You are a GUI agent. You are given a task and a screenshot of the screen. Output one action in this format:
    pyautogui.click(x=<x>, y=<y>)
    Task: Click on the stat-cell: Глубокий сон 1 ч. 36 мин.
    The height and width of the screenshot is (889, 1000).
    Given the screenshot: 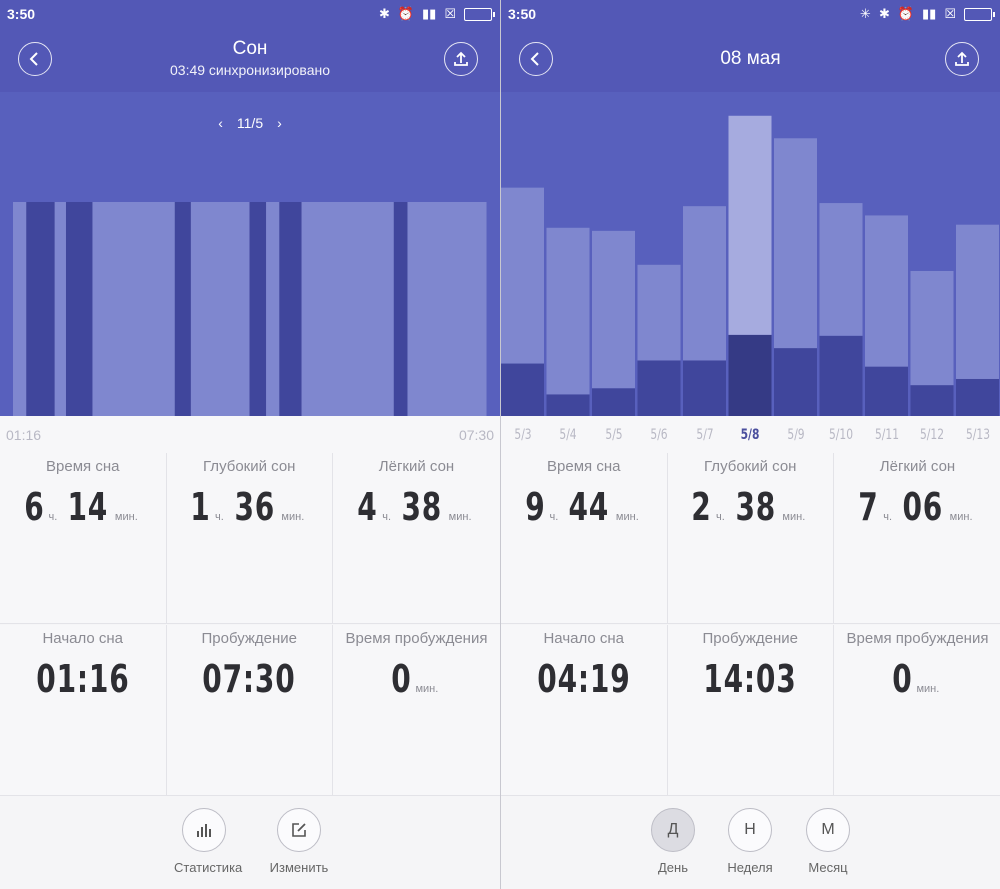 What is the action you would take?
    pyautogui.click(x=249, y=538)
    